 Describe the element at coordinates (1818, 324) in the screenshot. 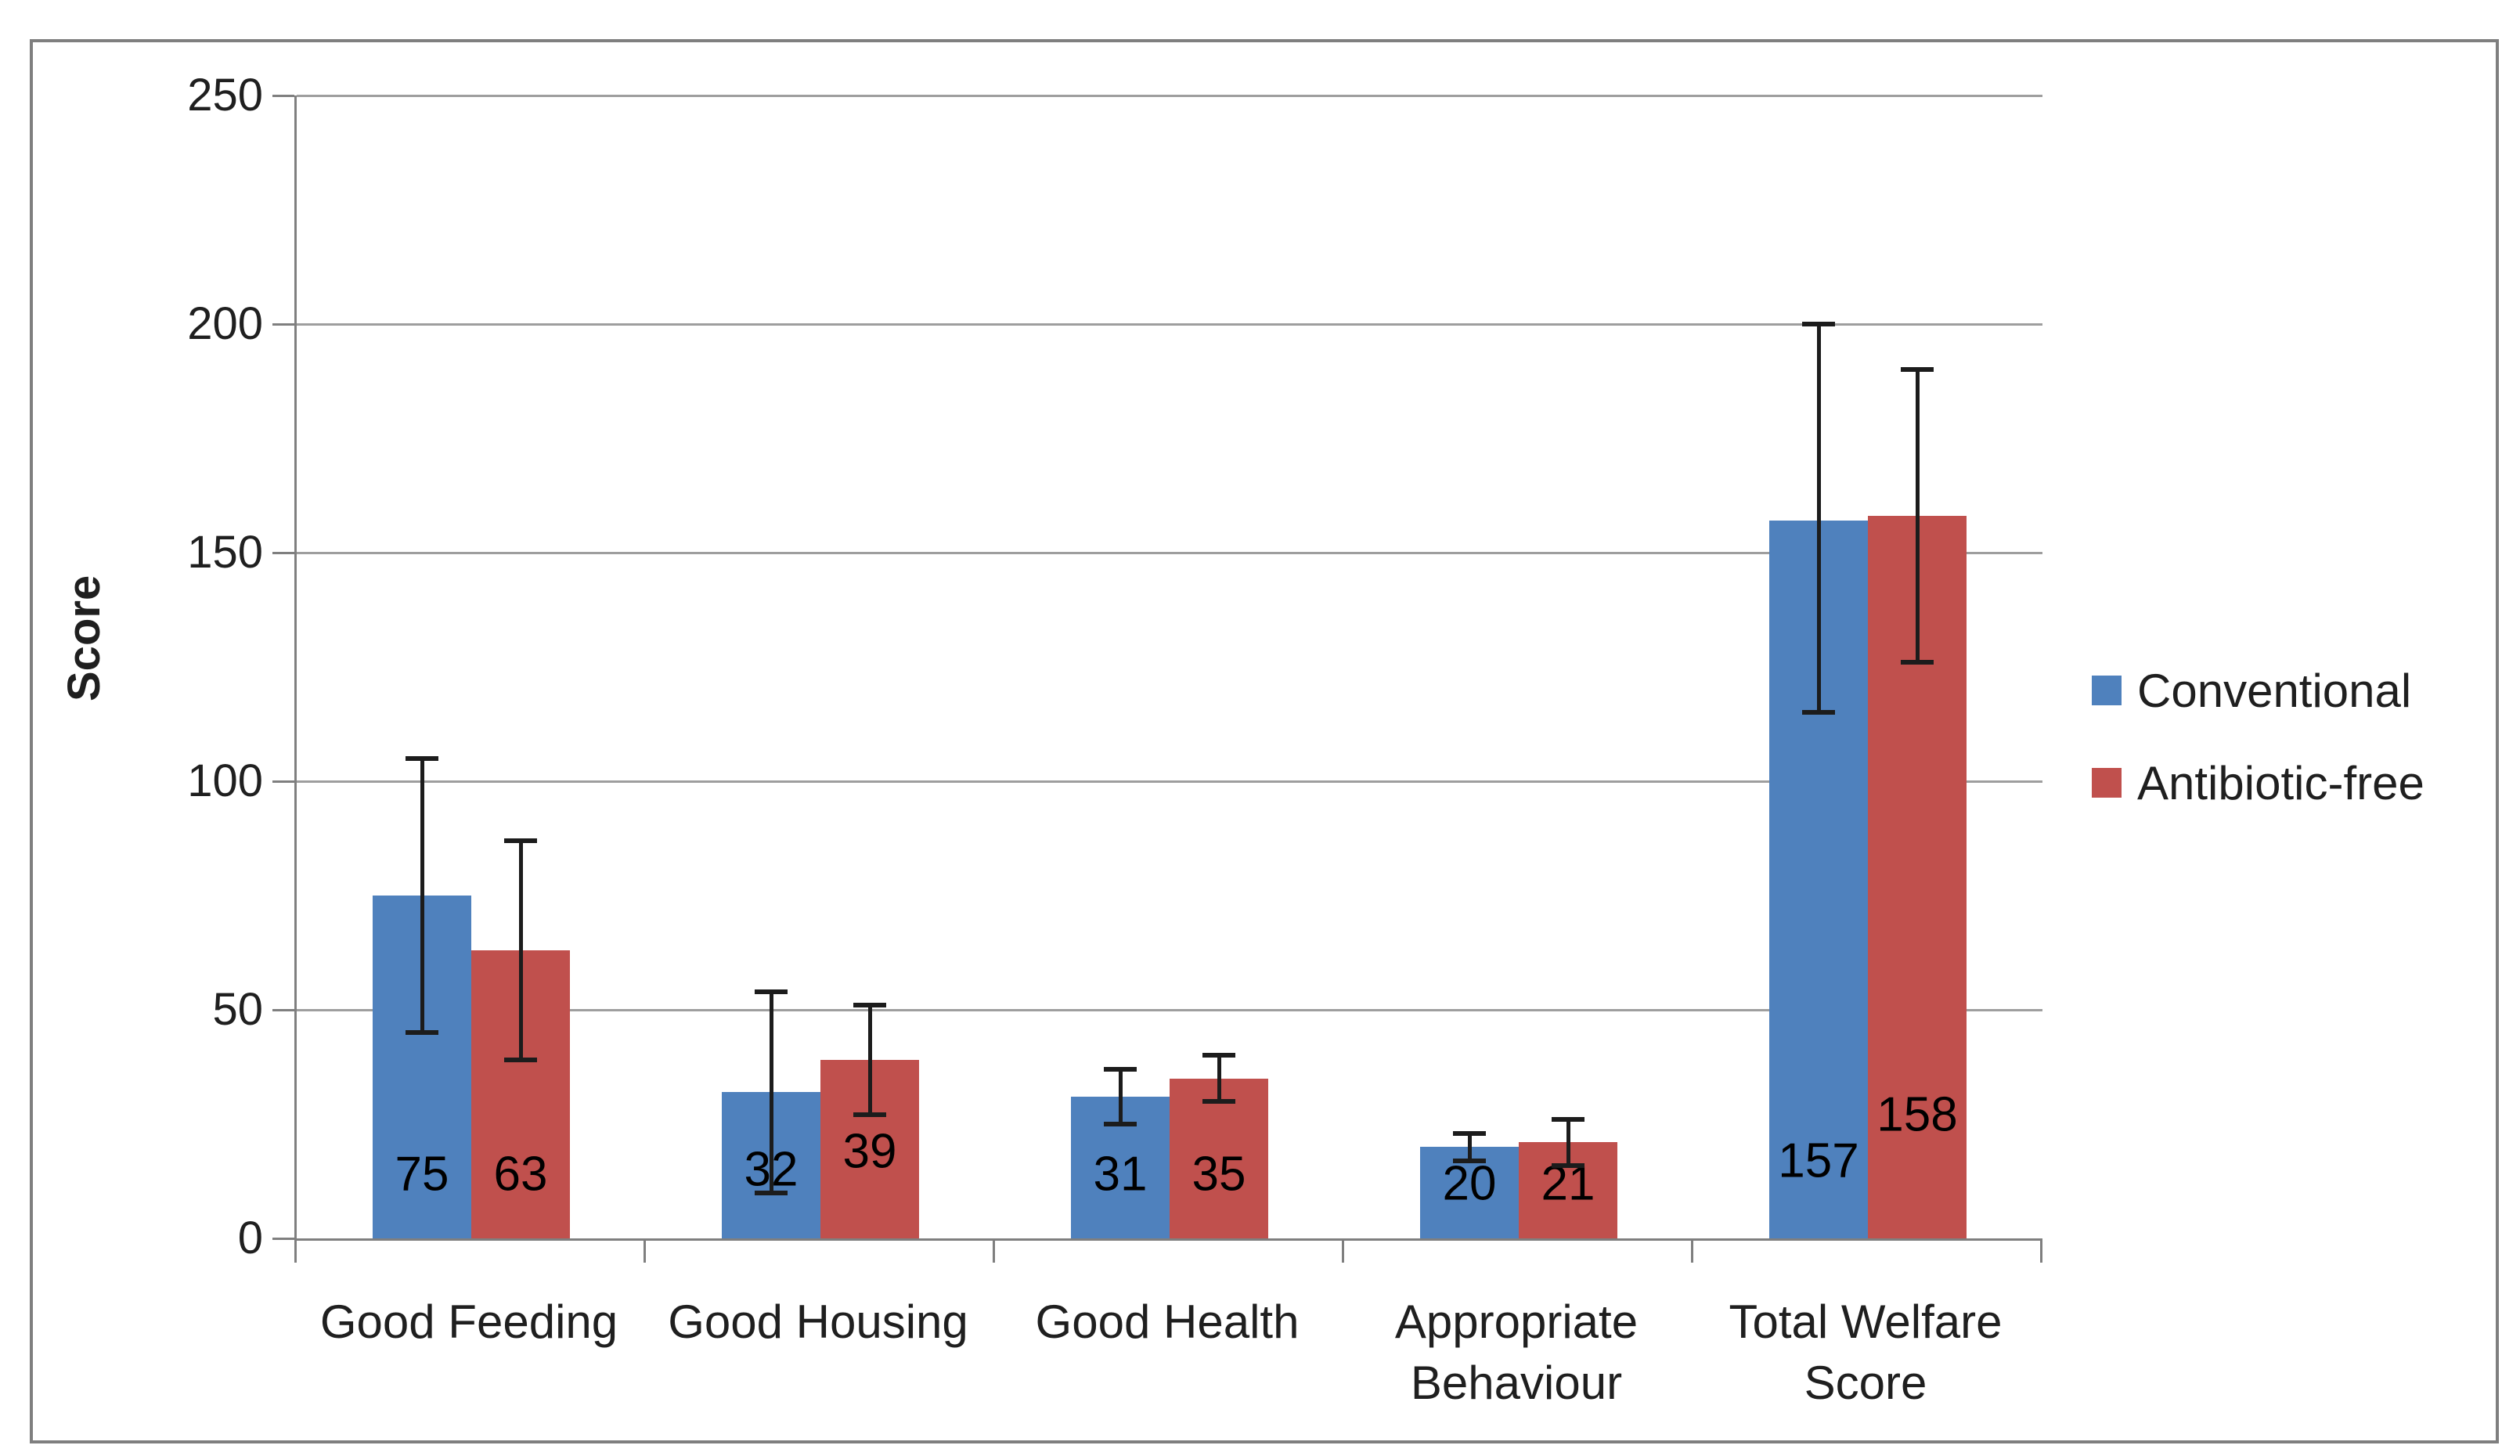

I see `error-cap-top-conventional-total-welfare-score` at that location.